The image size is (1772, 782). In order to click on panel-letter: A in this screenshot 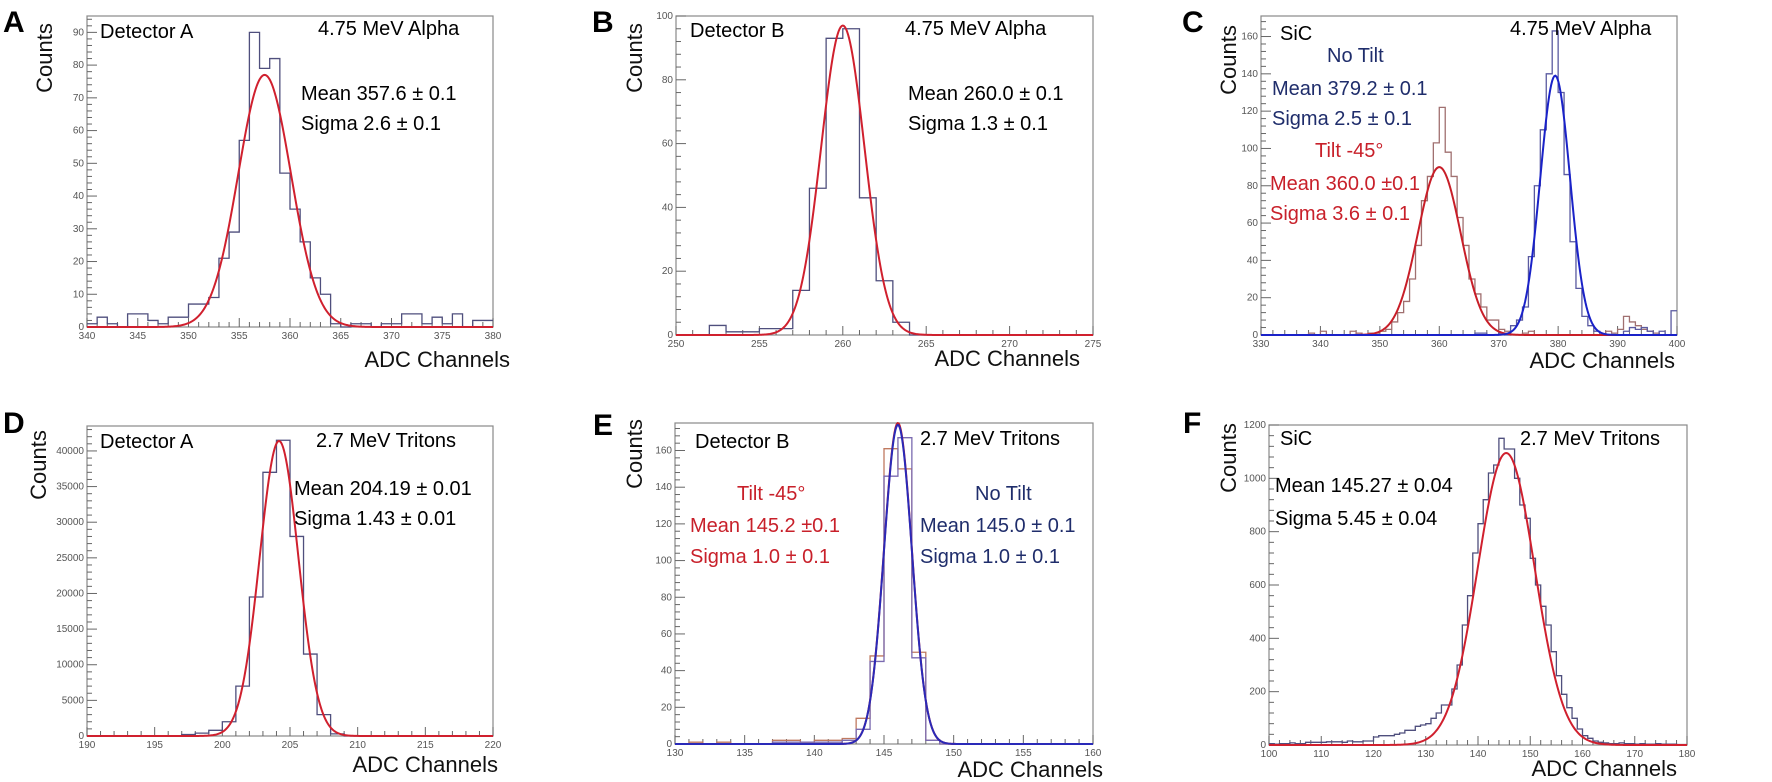, I will do `click(14, 22)`.